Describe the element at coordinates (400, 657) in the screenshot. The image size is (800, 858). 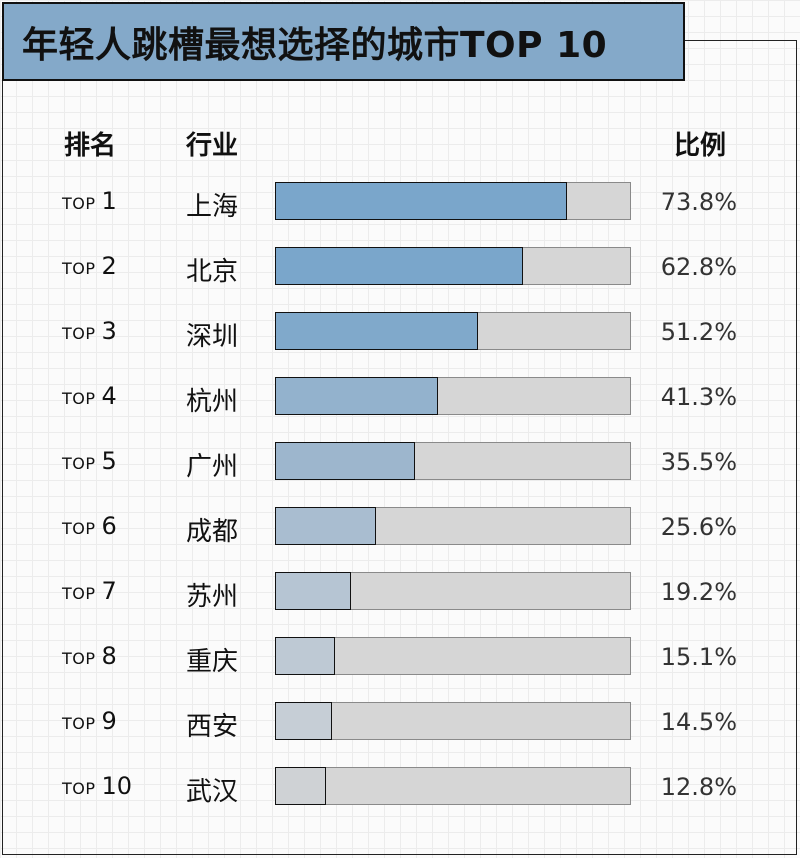
I see `bar-row: TOP 8 重庆 15.1%` at that location.